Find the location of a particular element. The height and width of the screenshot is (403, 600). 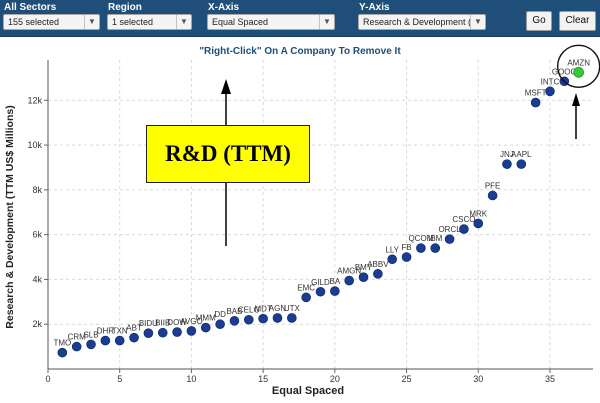

point-label: MDT is located at coordinates (262, 309).